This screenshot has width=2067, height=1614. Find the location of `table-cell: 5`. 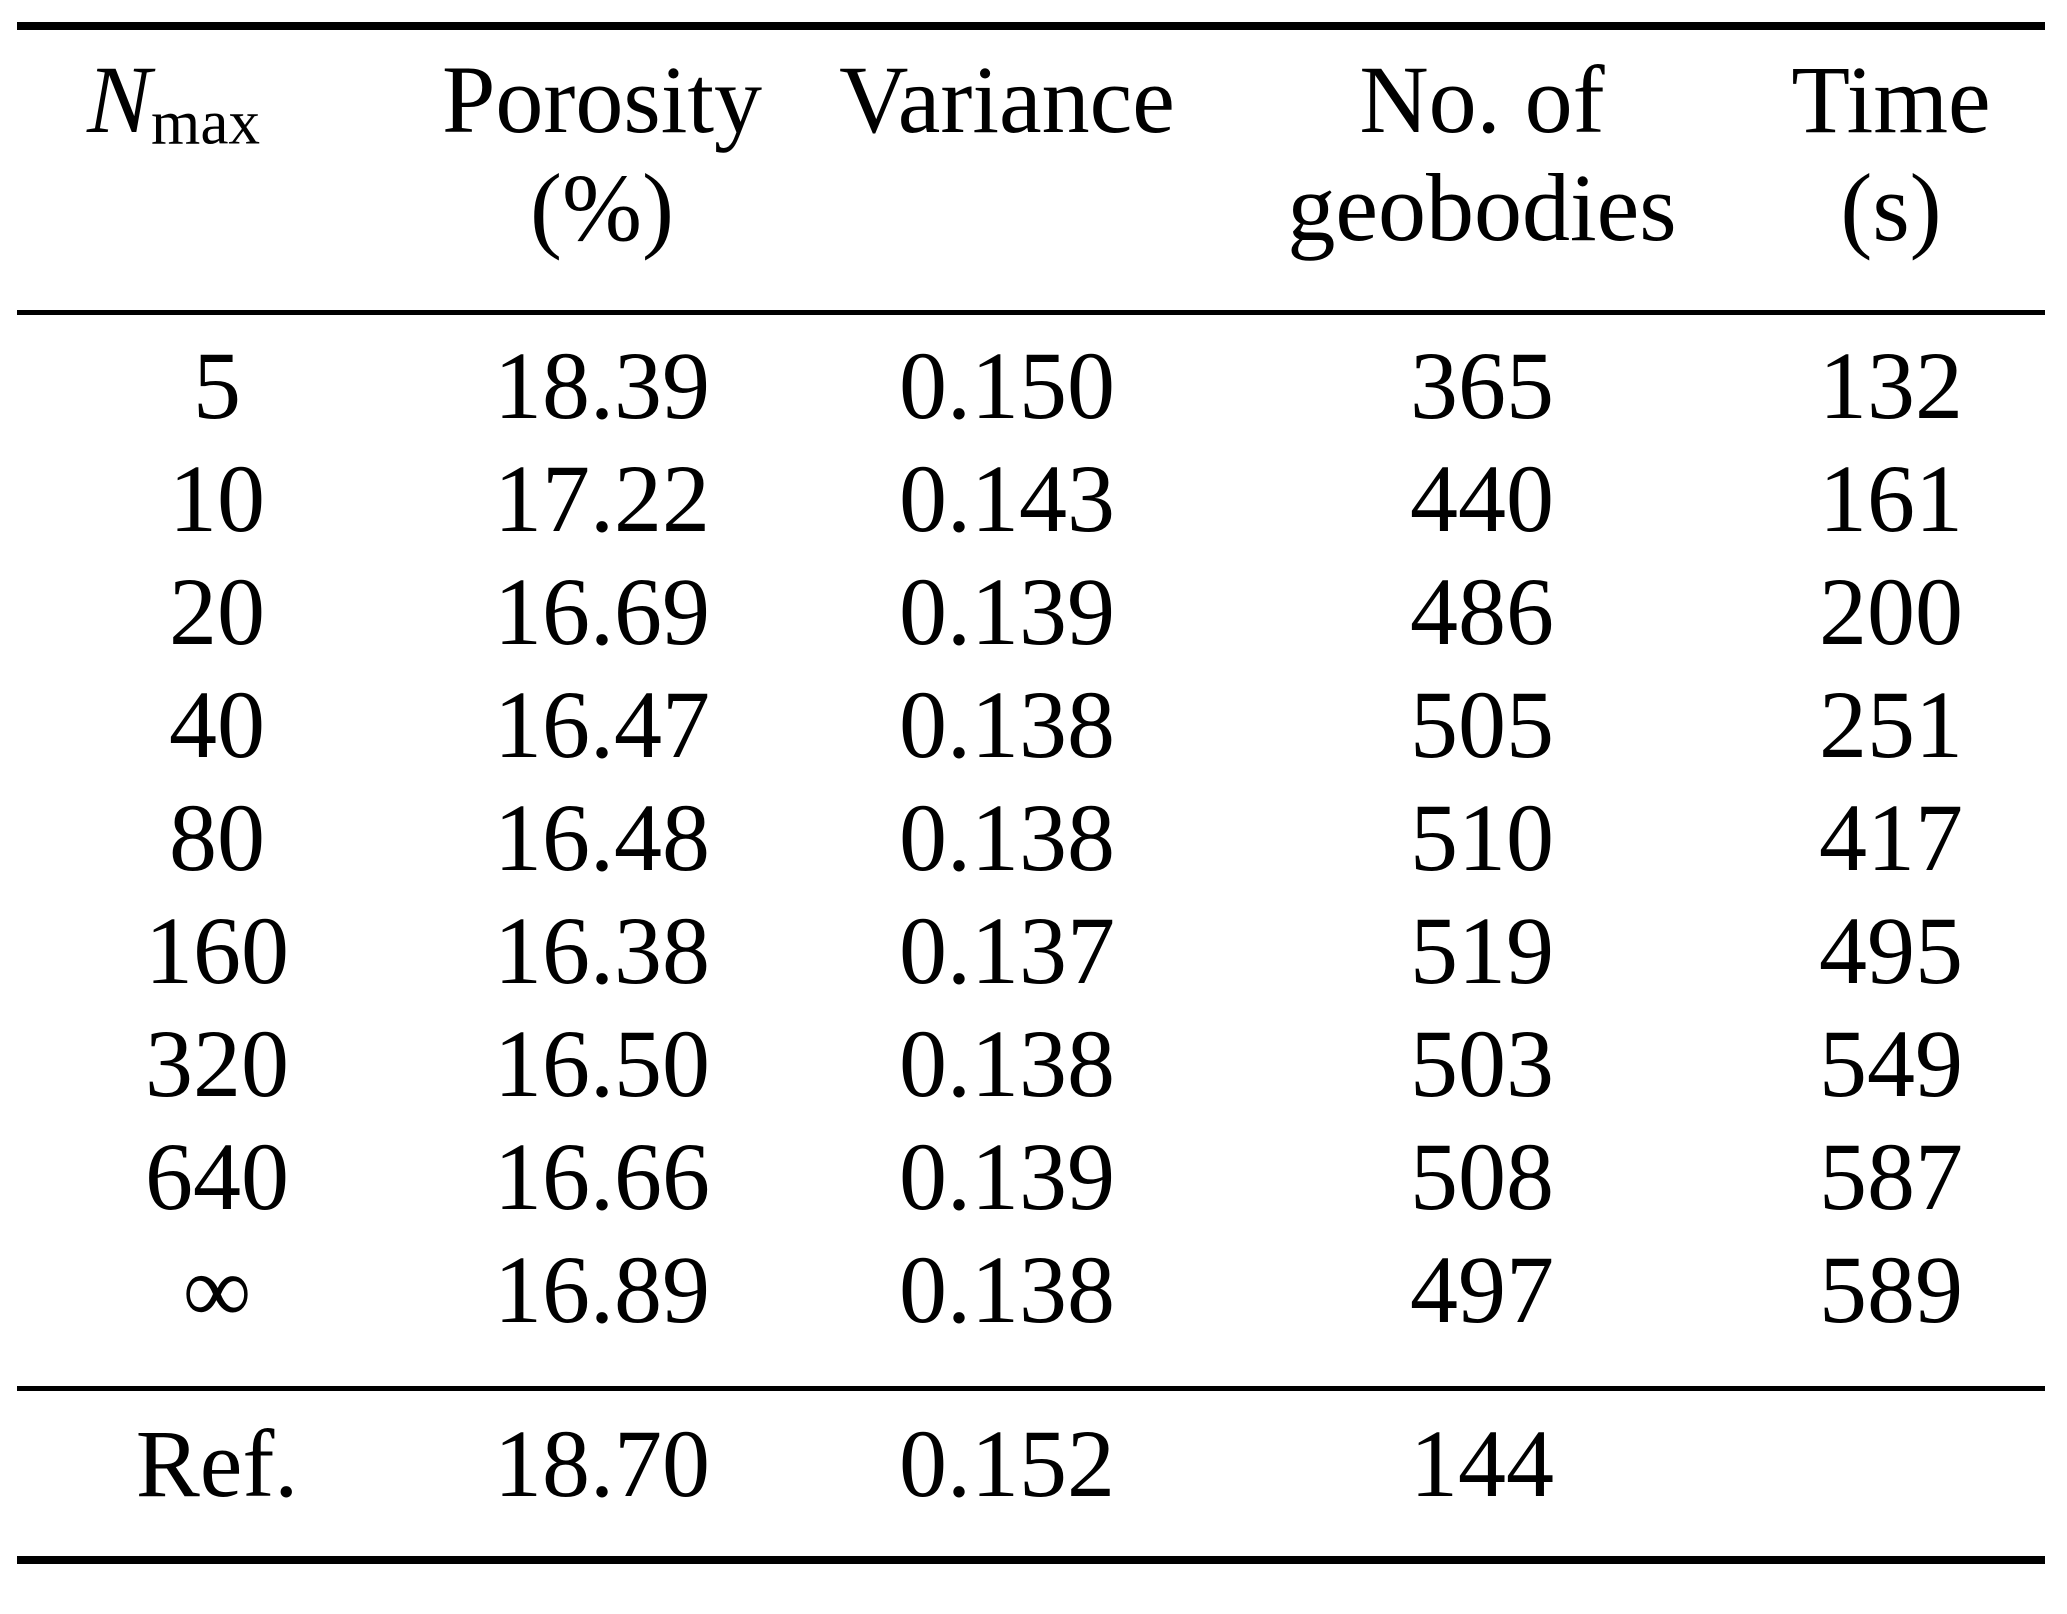

table-cell: 5 is located at coordinates (217, 385).